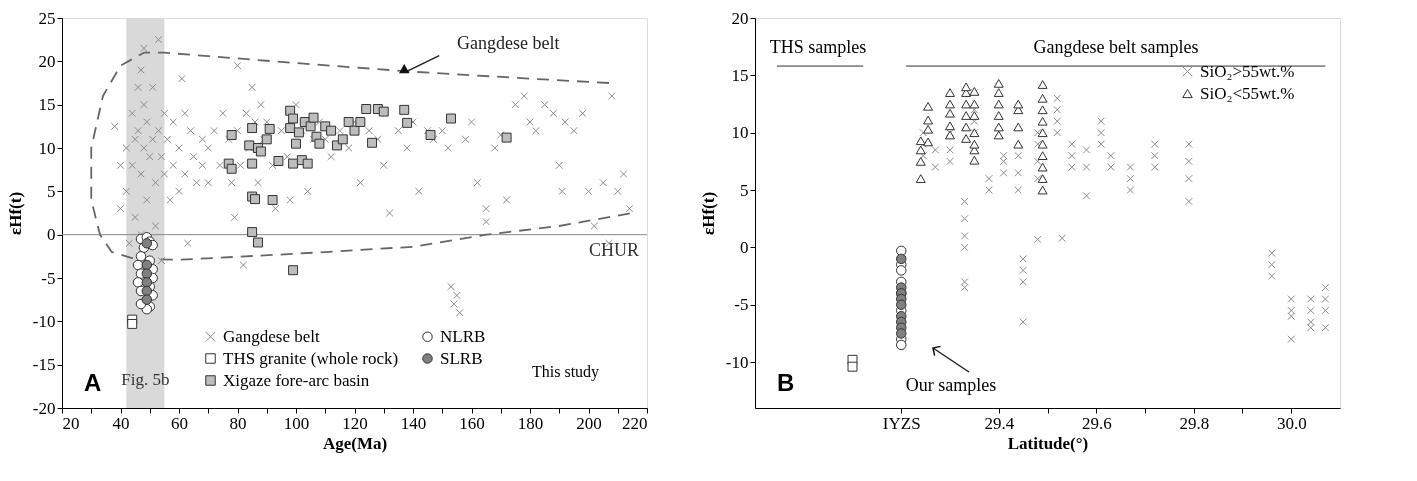 The image size is (1417, 481). Describe the element at coordinates (589, 423) in the screenshot. I see `x-tick-label: 200` at that location.